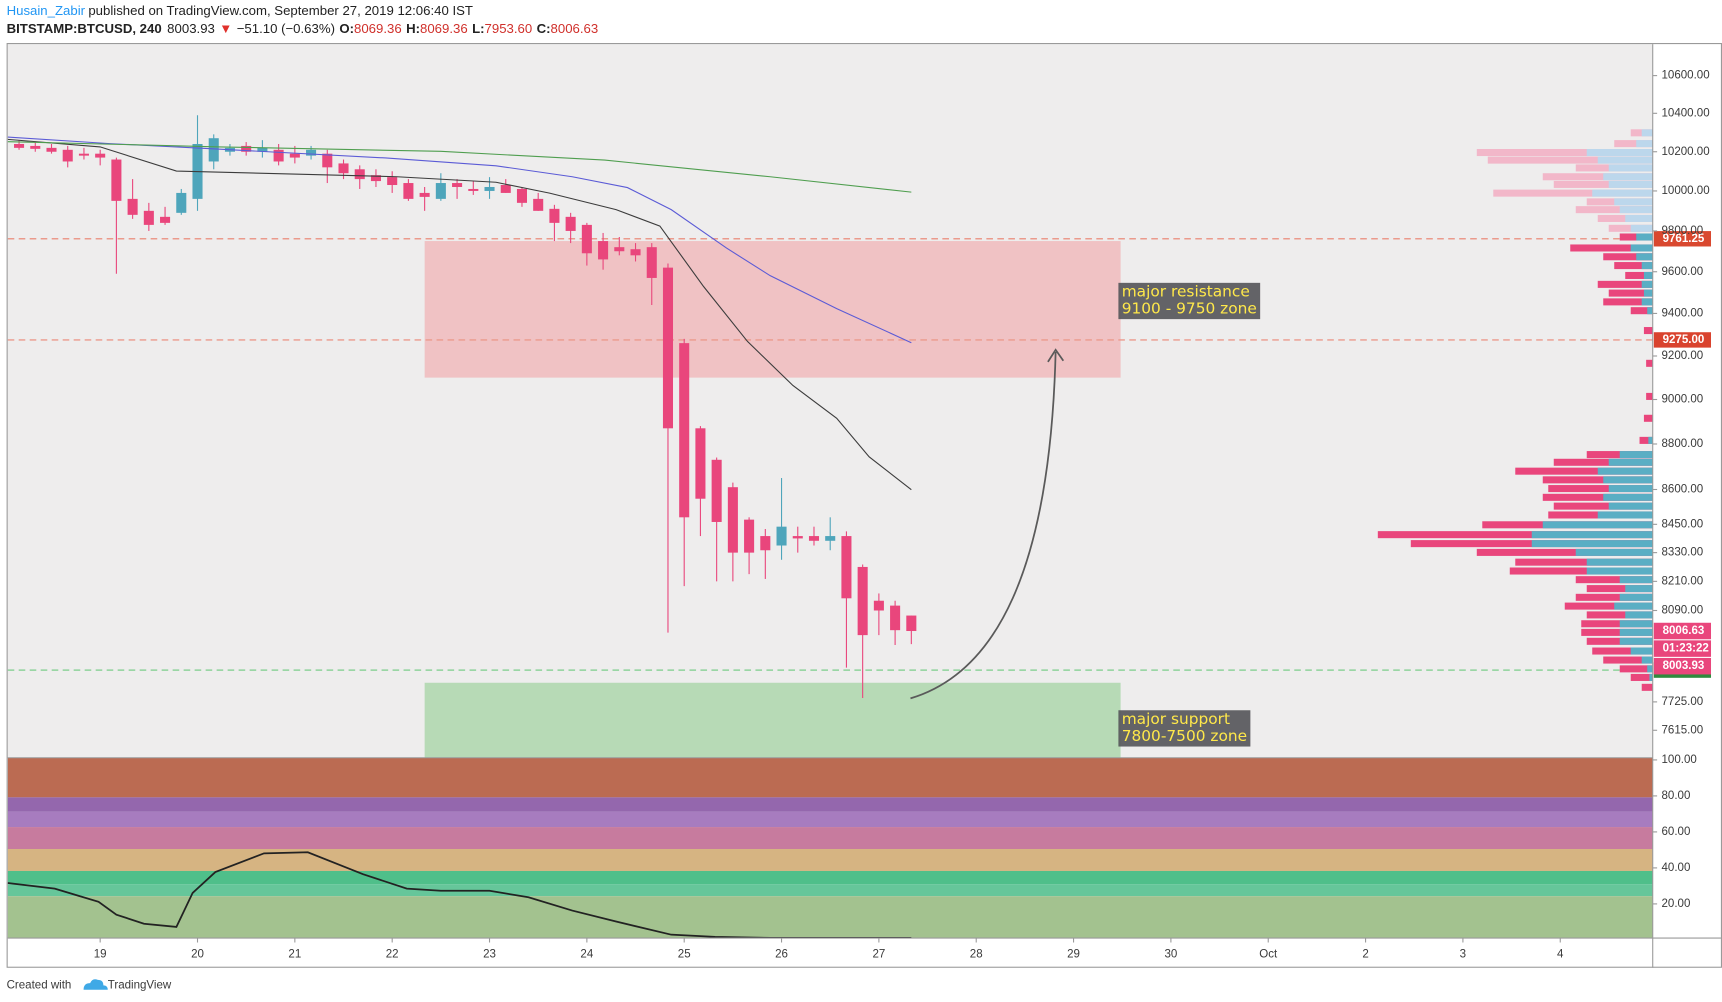  What do you see at coordinates (140, 985) in the screenshot?
I see `brand: TradingView` at bounding box center [140, 985].